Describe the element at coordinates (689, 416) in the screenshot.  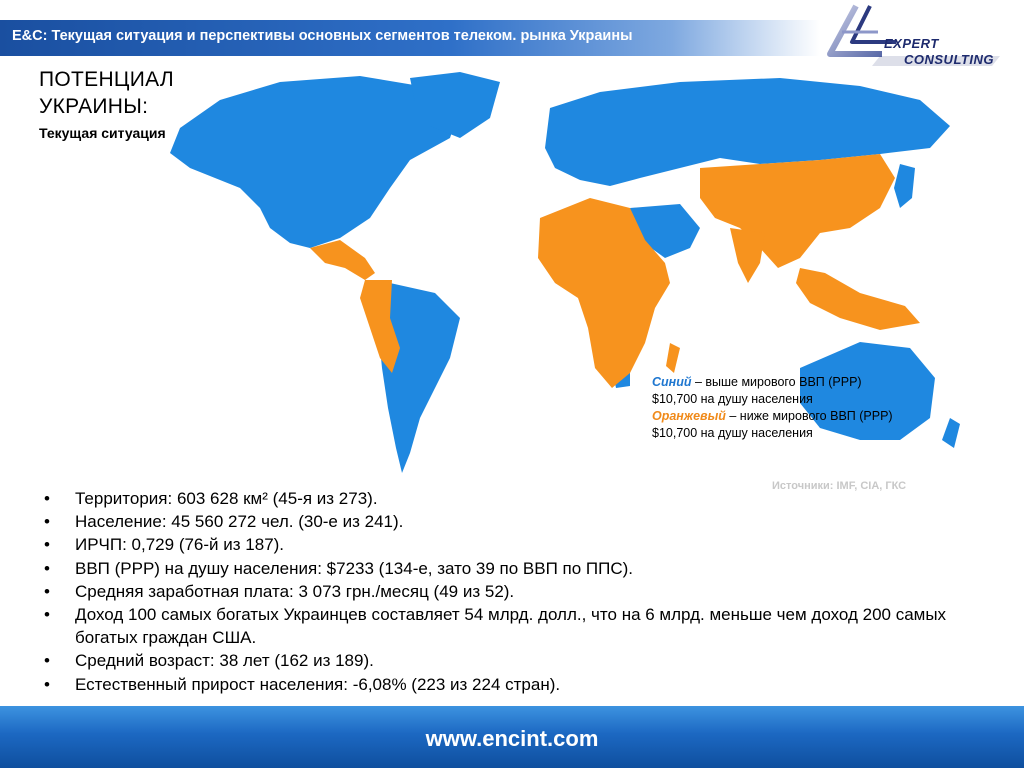
I see `legend-orange-word: Оранжевый` at that location.